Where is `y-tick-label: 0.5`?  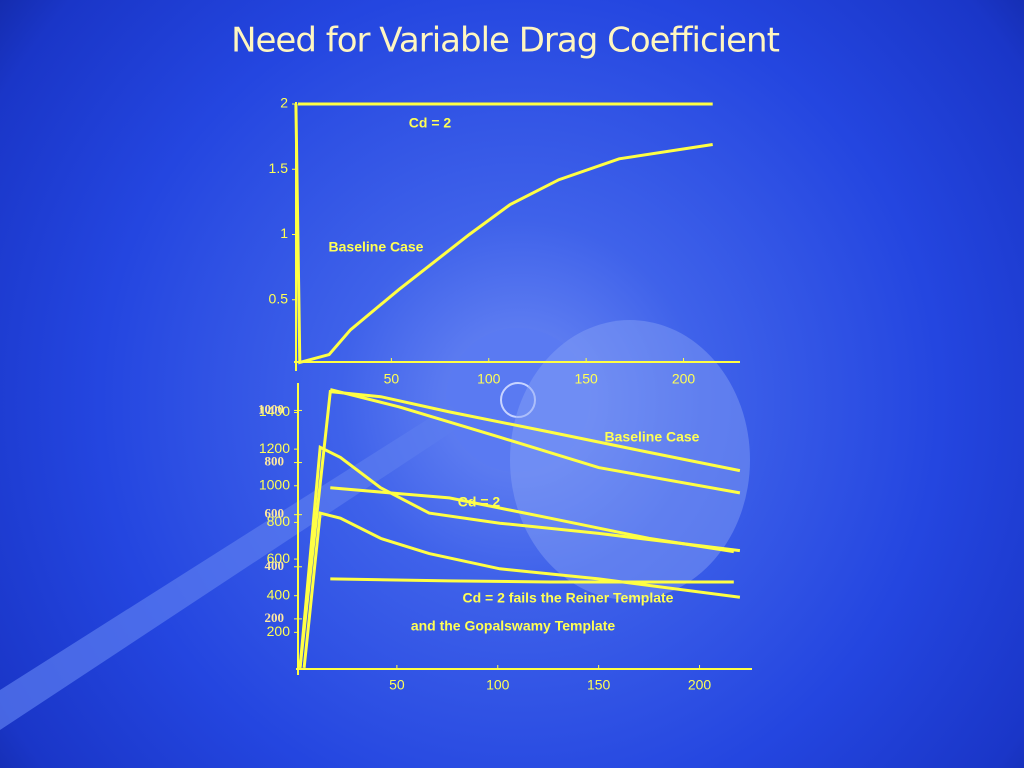 y-tick-label: 0.5 is located at coordinates (279, 298).